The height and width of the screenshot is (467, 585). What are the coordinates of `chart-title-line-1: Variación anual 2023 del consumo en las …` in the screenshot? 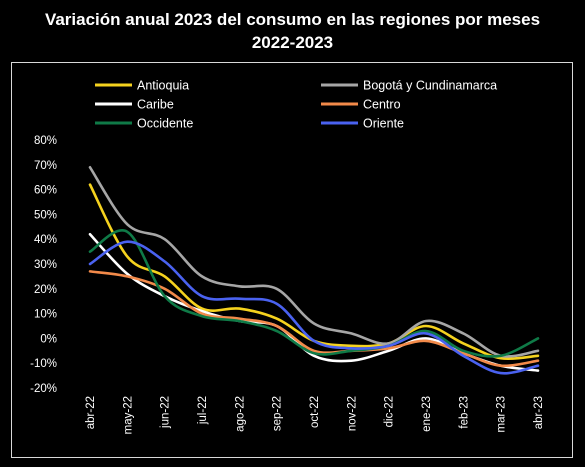 It's located at (292, 19).